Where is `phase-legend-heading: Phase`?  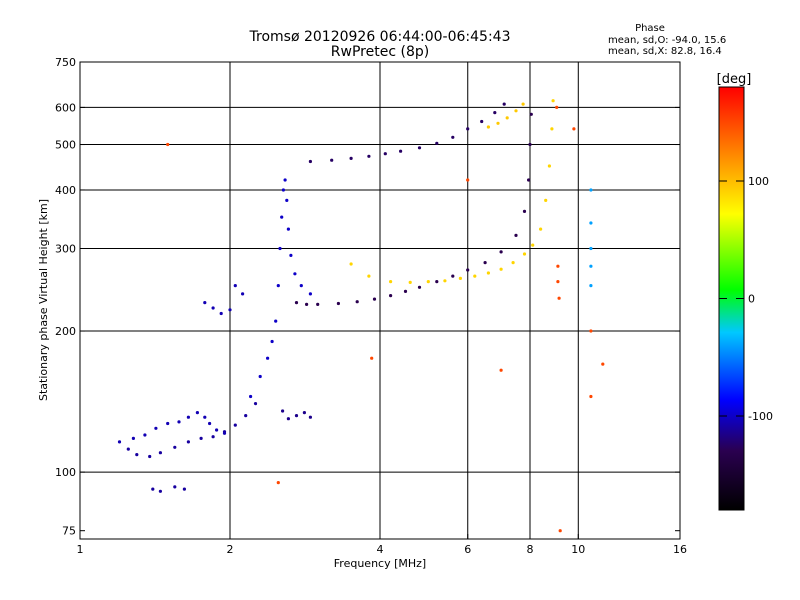
phase-legend-heading: Phase is located at coordinates (650, 28).